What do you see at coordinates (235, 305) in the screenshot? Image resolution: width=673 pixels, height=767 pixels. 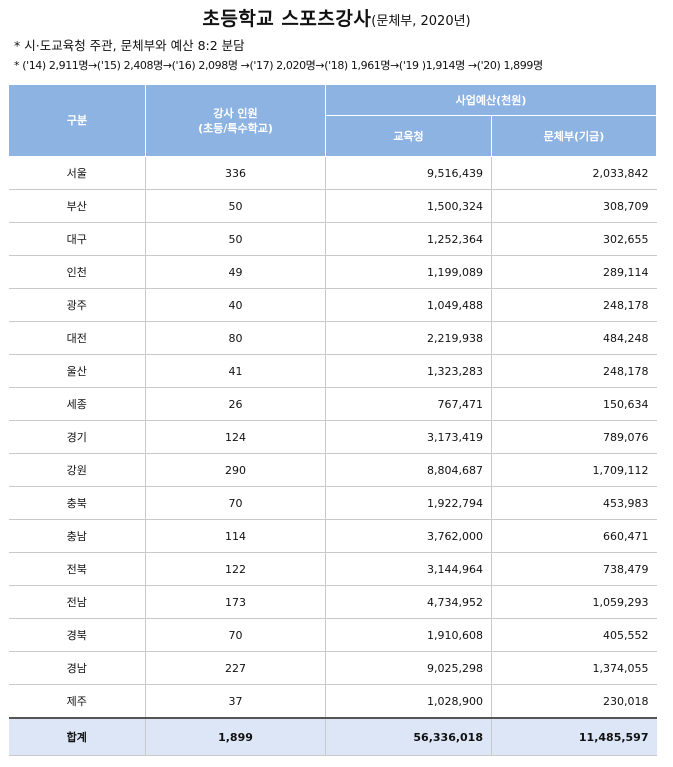 I see `instructor-count-cell: 40` at bounding box center [235, 305].